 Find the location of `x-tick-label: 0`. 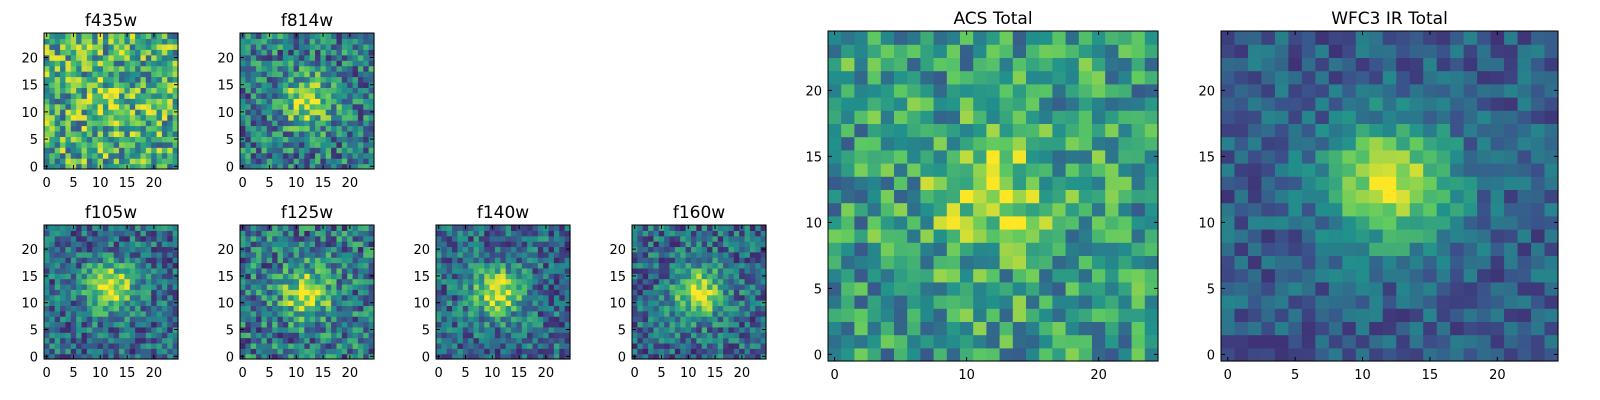

x-tick-label: 0 is located at coordinates (243, 373).